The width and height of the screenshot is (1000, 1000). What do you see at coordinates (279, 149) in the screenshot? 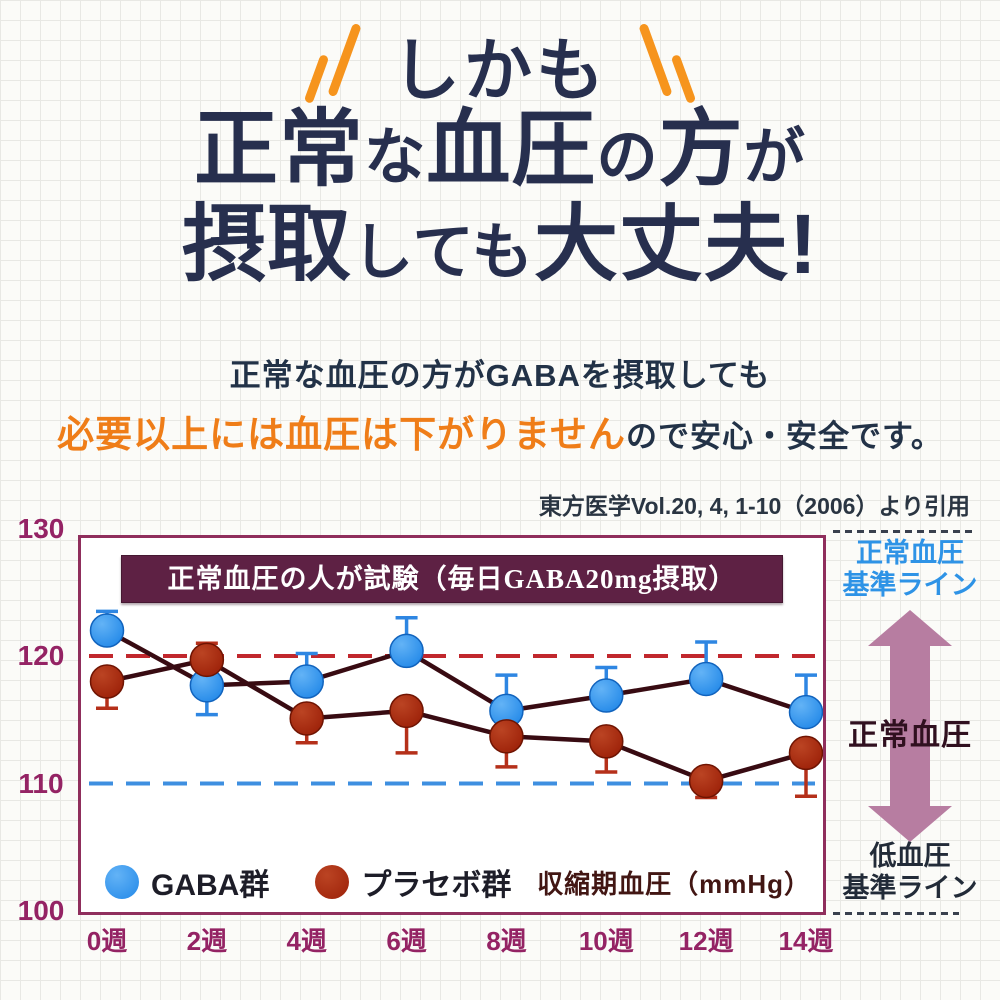
I see `main-title-segment: 正常` at bounding box center [279, 149].